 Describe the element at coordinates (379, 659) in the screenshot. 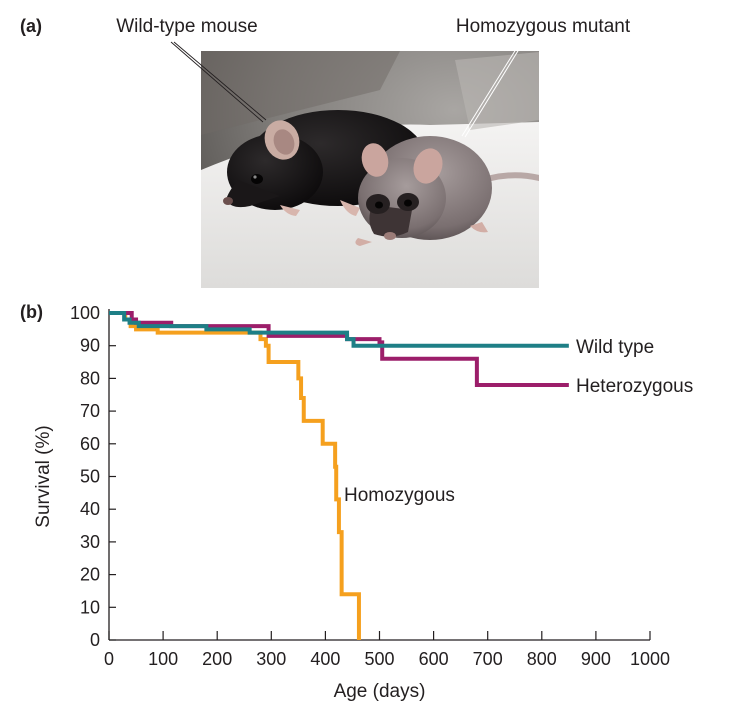

I see `x-tick-label: 500` at that location.